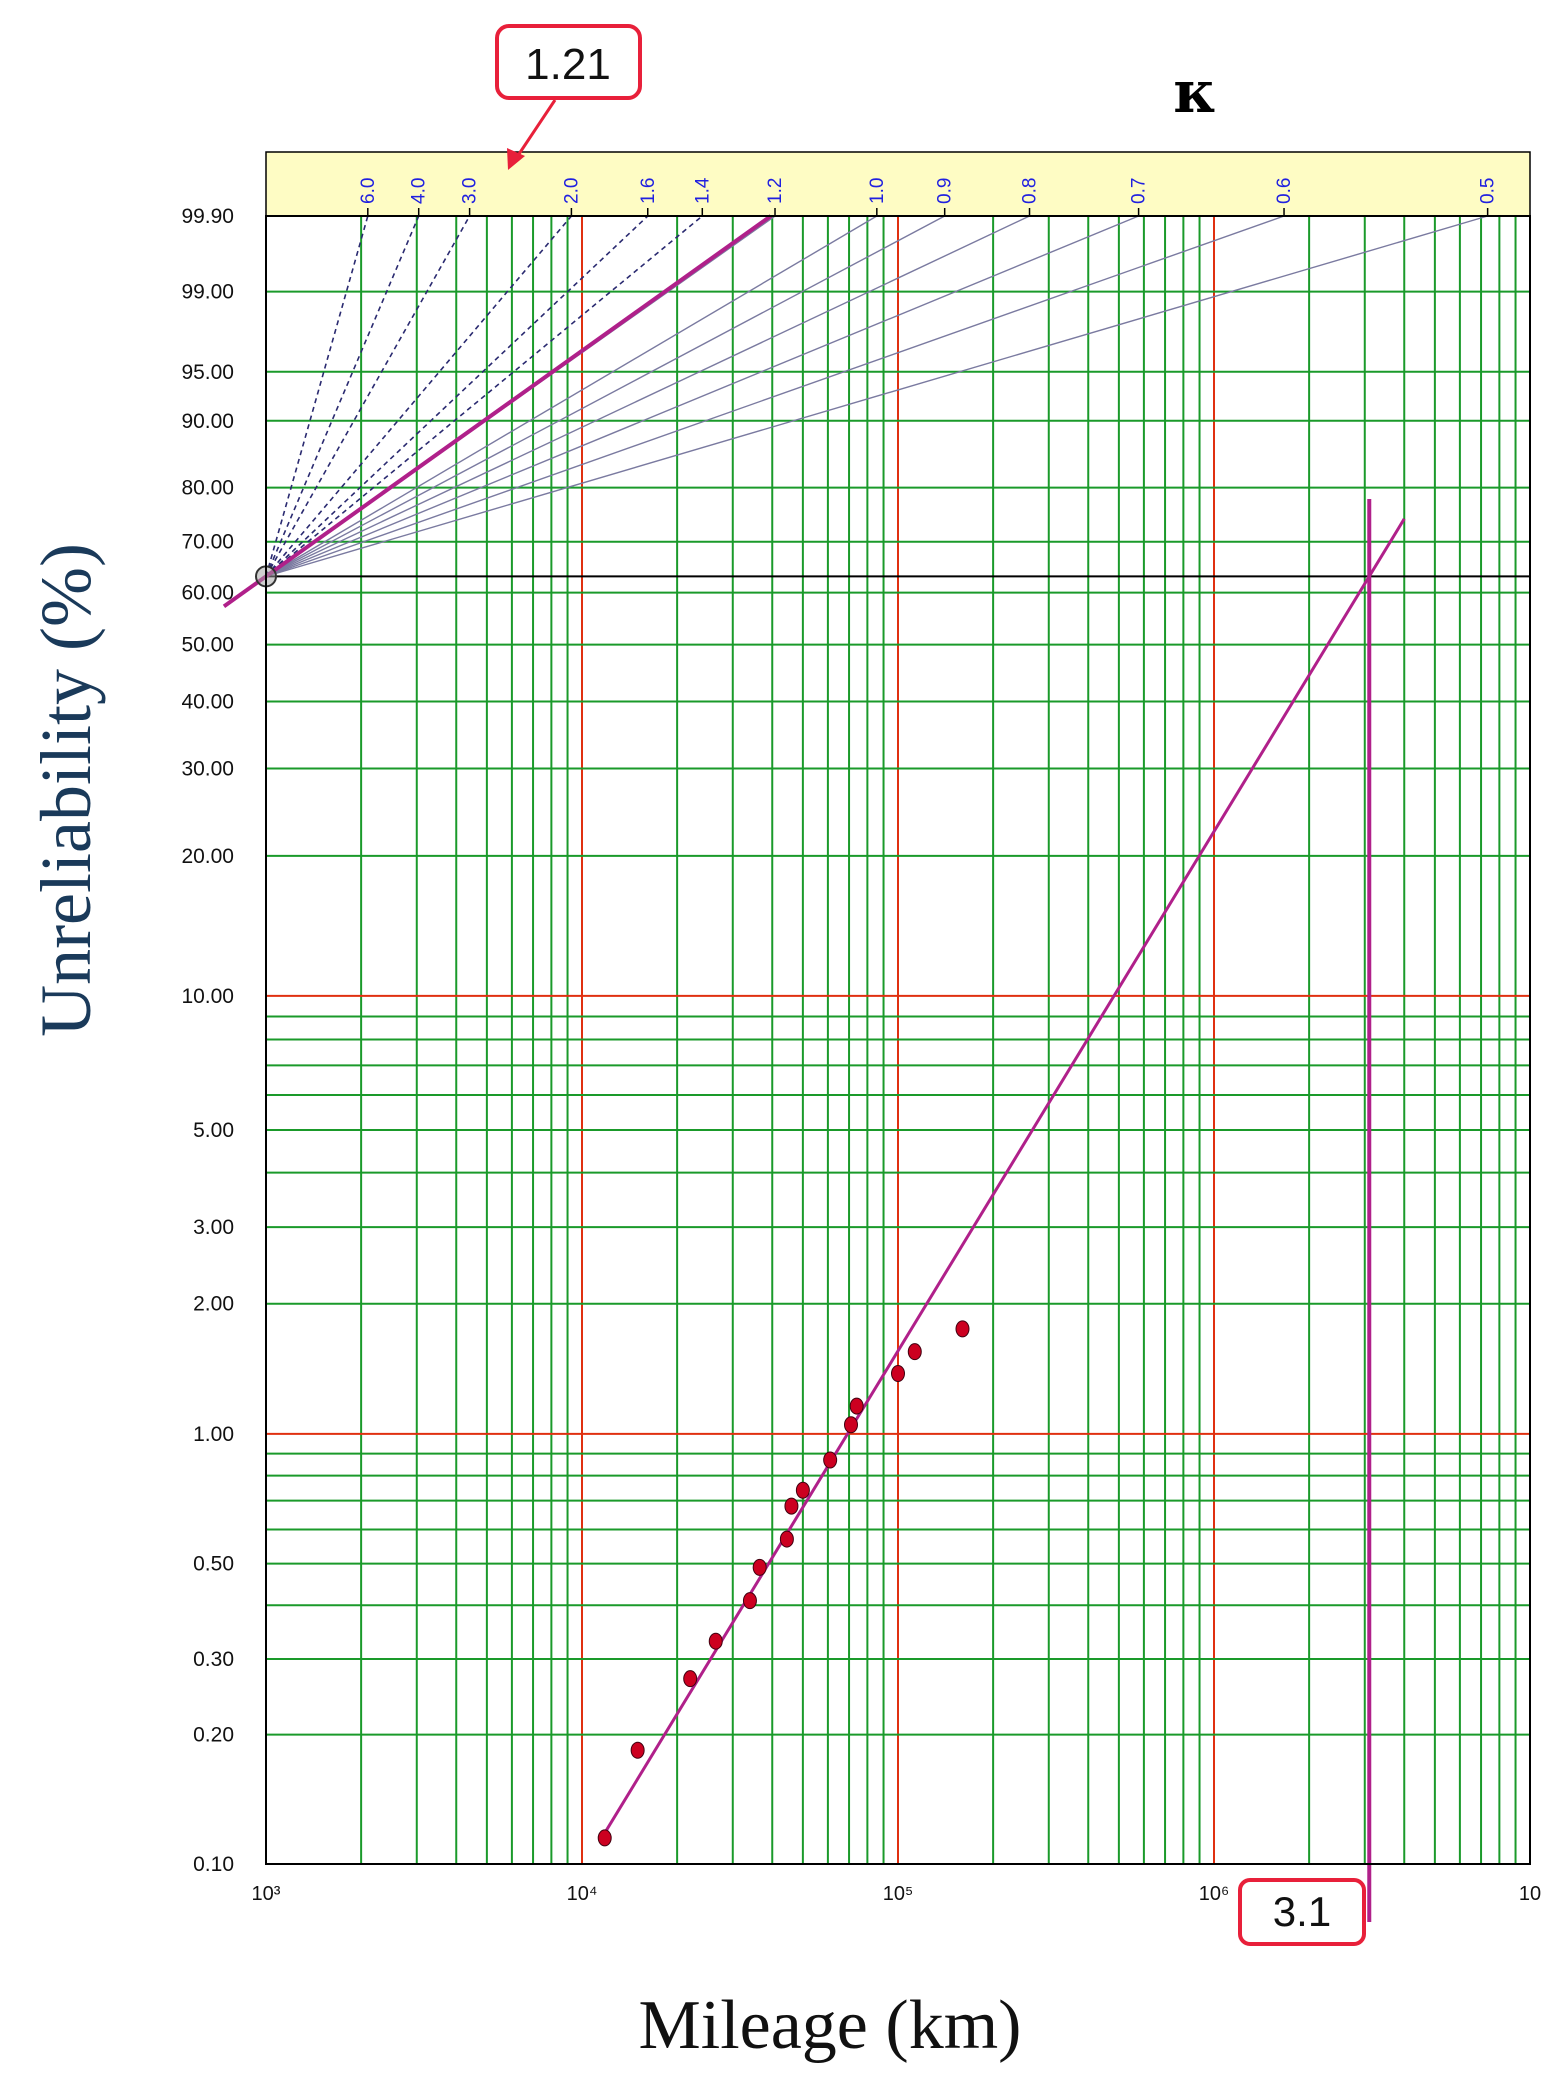 Image resolution: width=1560 pixels, height=2084 pixels. I want to click on slope-scale-label: 0.6, so click(1284, 191).